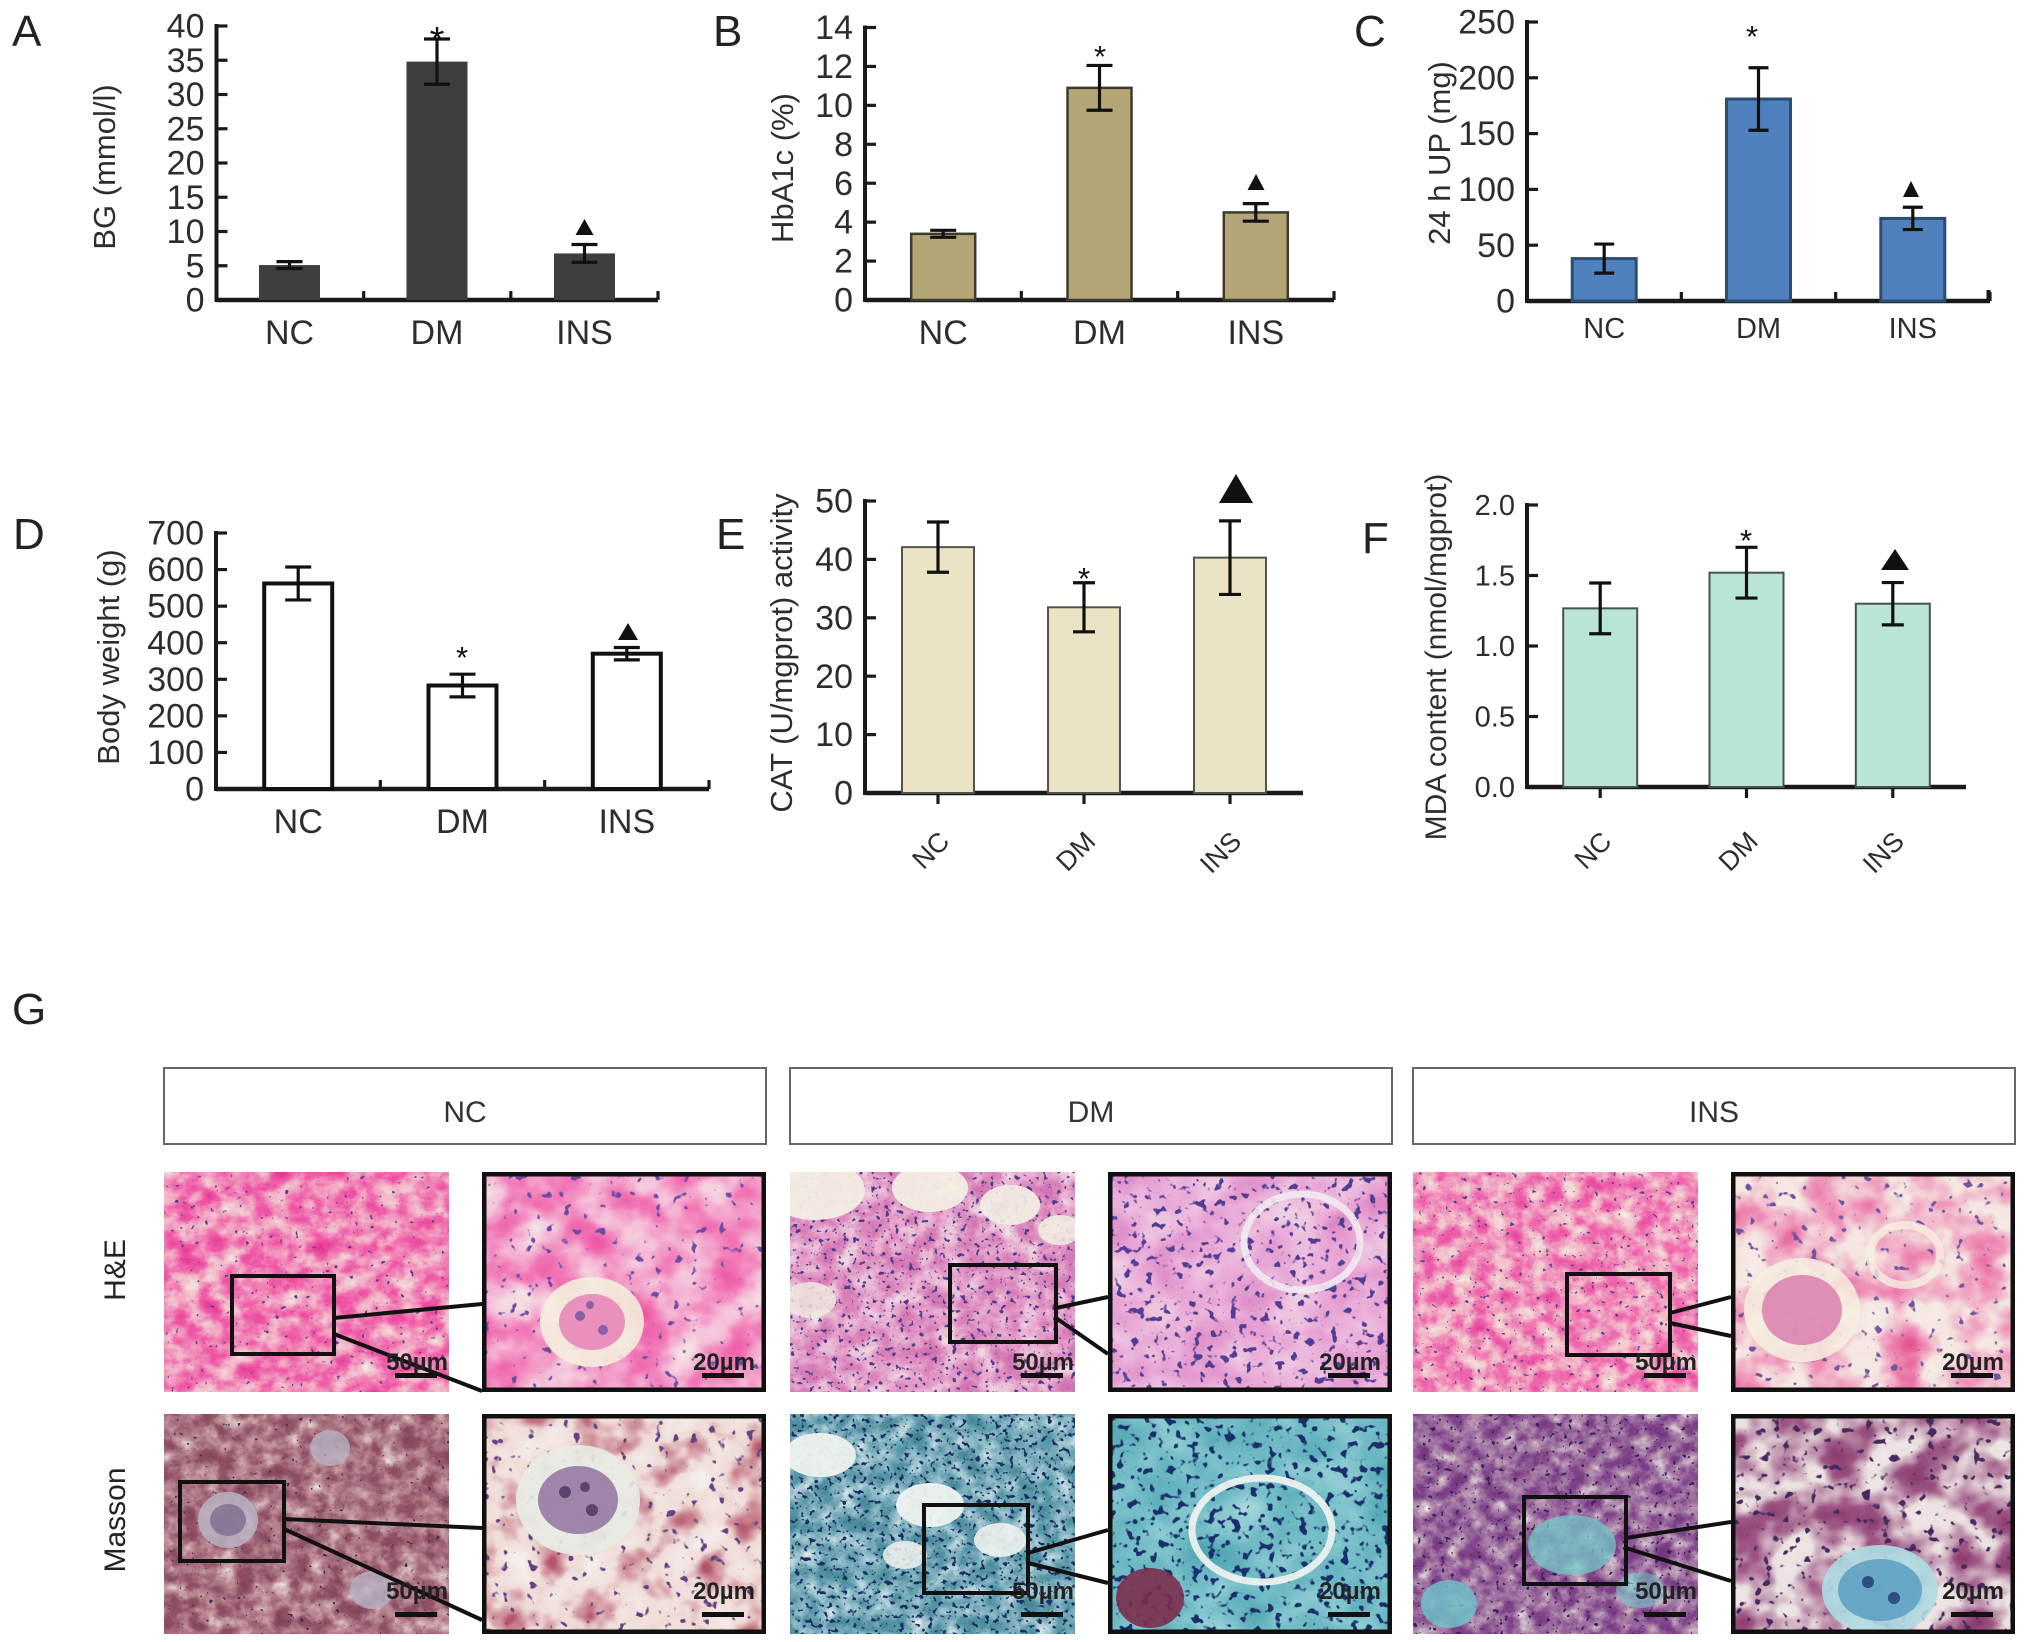 This screenshot has width=2031, height=1642. I want to click on svg-text: 600, so click(175, 570).